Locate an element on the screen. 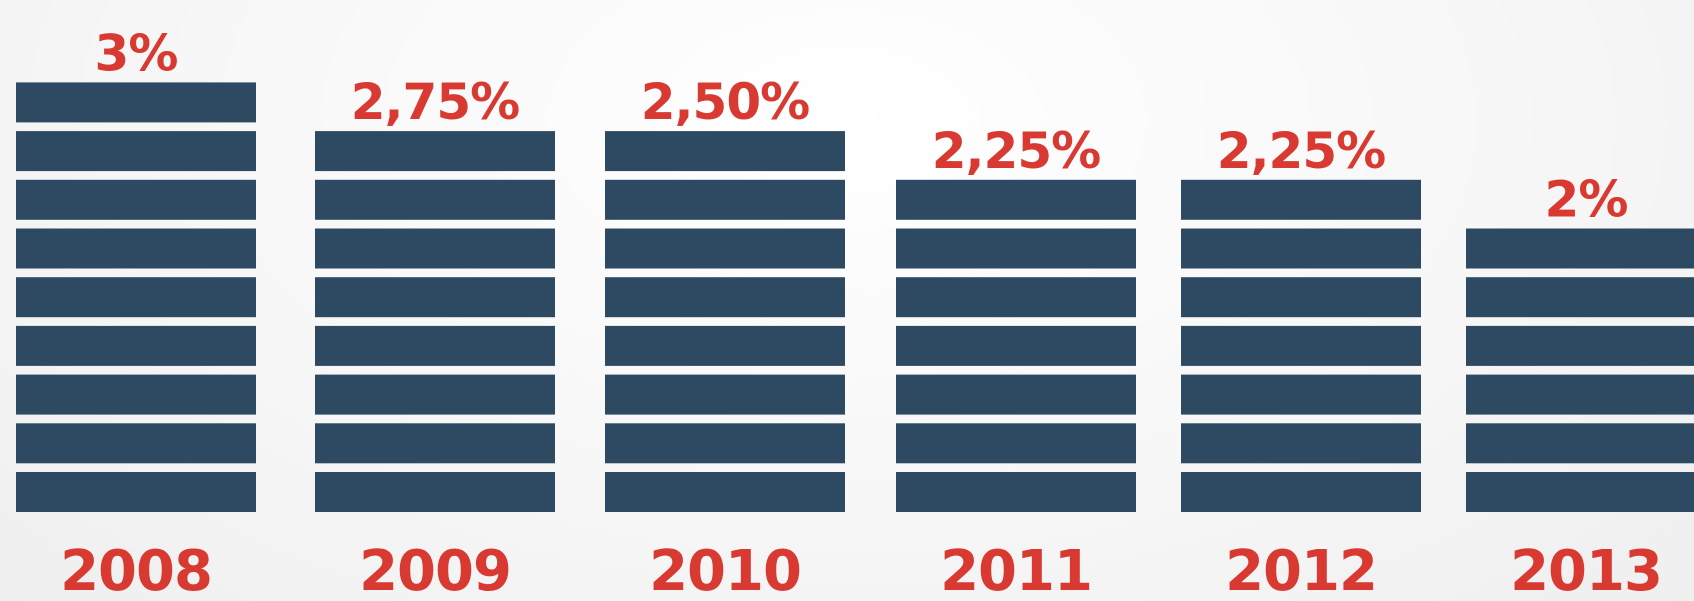 This screenshot has height=601, width=1694. x-tick-label-2008: 2008 is located at coordinates (136, 570).